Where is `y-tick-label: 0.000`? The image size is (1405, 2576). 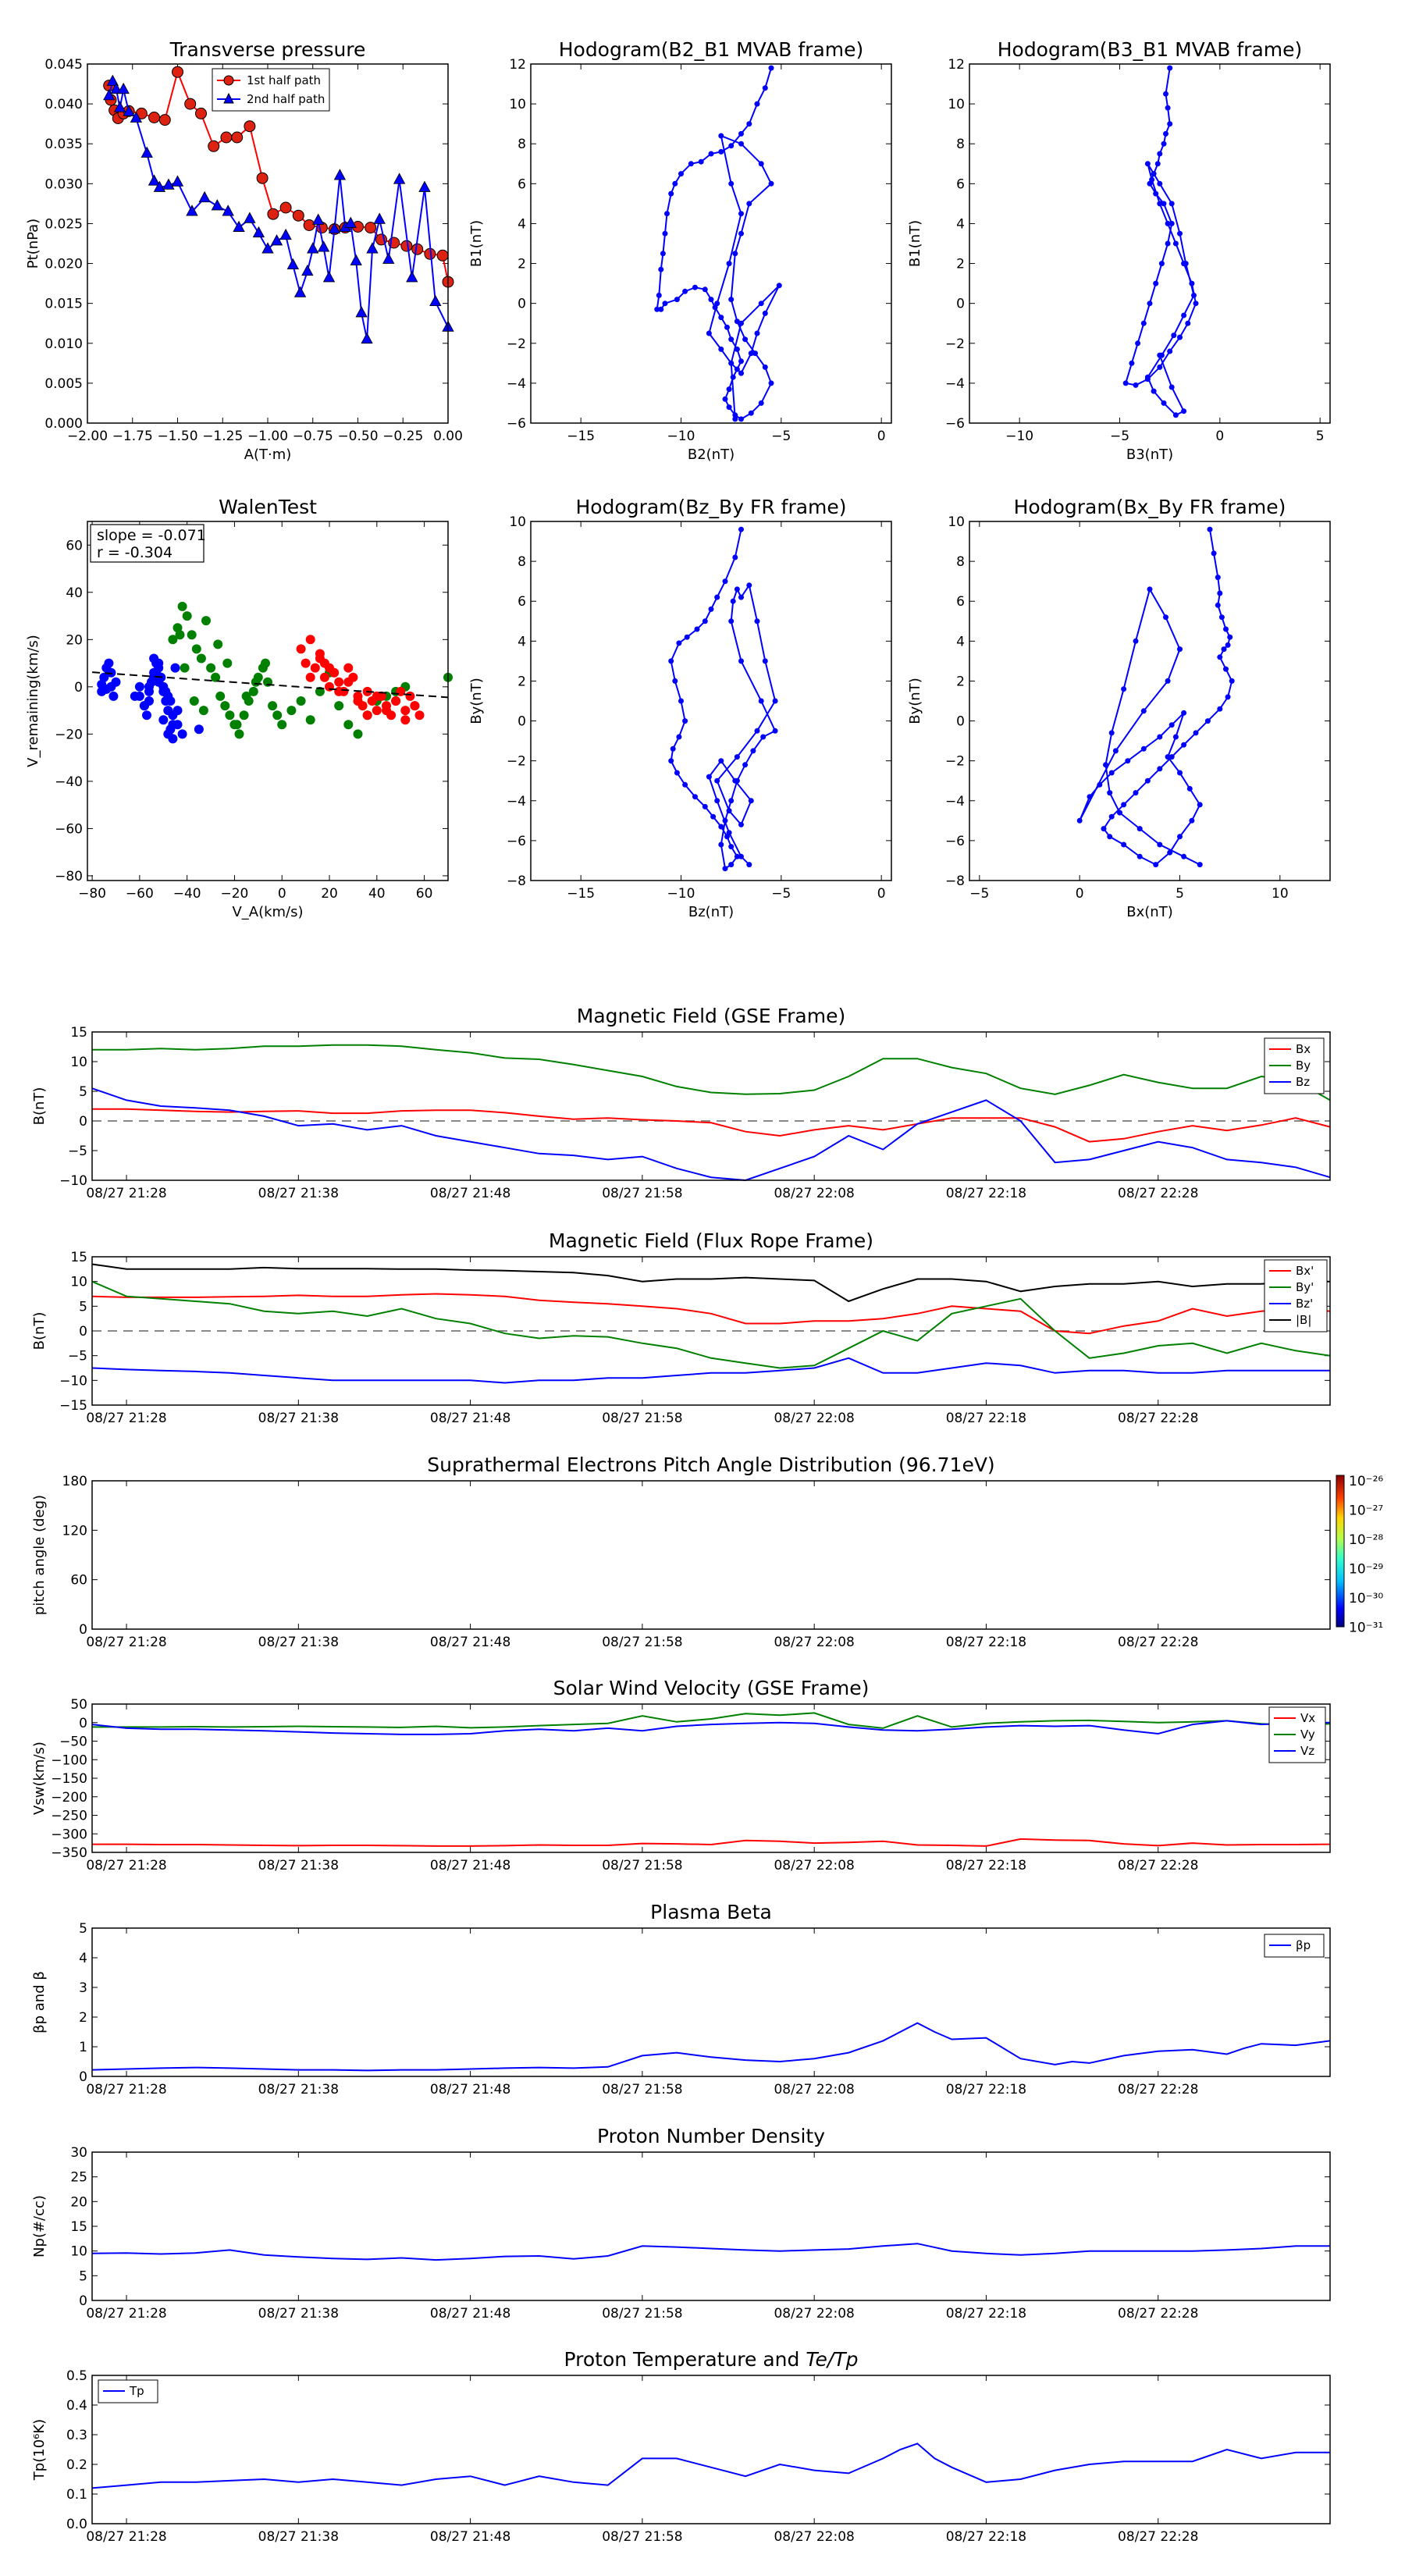 y-tick-label: 0.000 is located at coordinates (64, 424).